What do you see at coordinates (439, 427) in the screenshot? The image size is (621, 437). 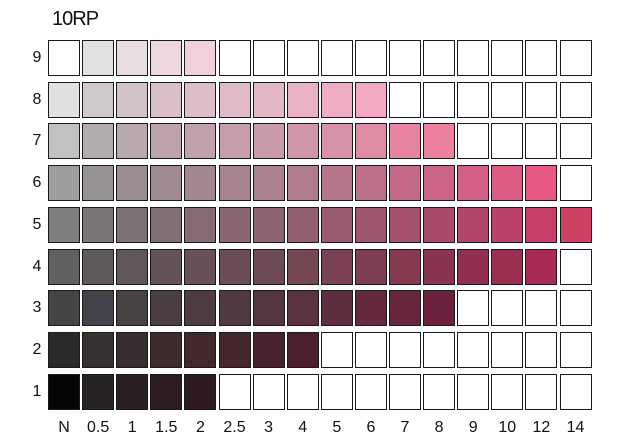 I see `chroma-label: 8` at bounding box center [439, 427].